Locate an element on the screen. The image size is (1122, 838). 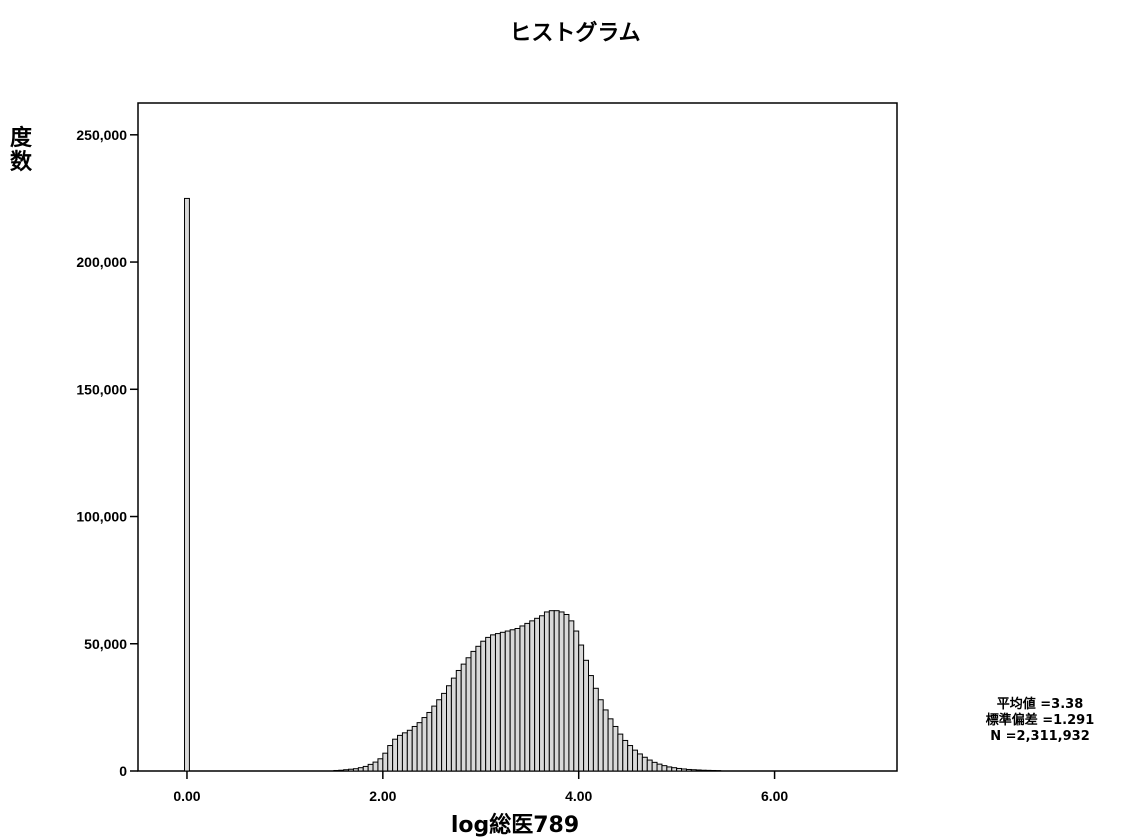
y-tick-label: 0 is located at coordinates (123, 771).